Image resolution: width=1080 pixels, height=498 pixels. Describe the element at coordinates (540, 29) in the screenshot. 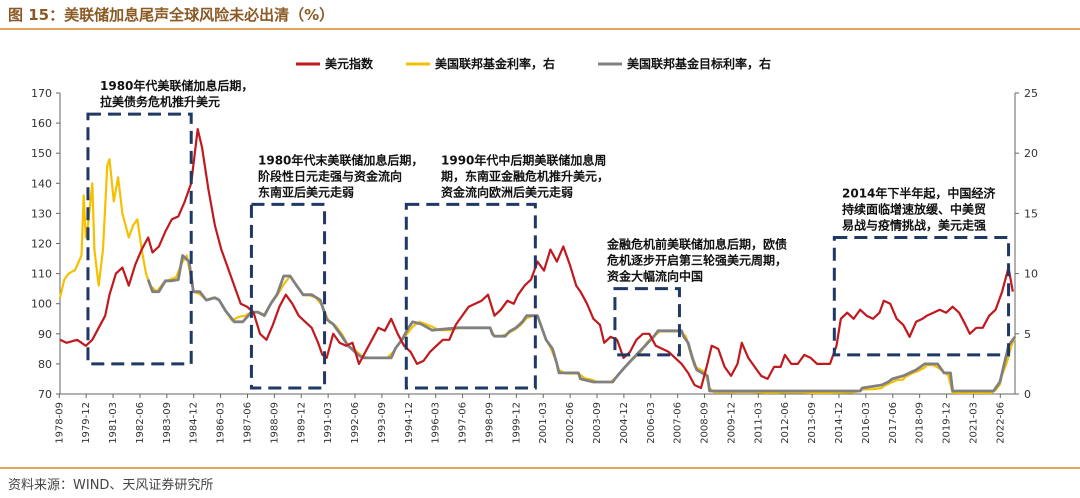

I see `top-rule` at that location.